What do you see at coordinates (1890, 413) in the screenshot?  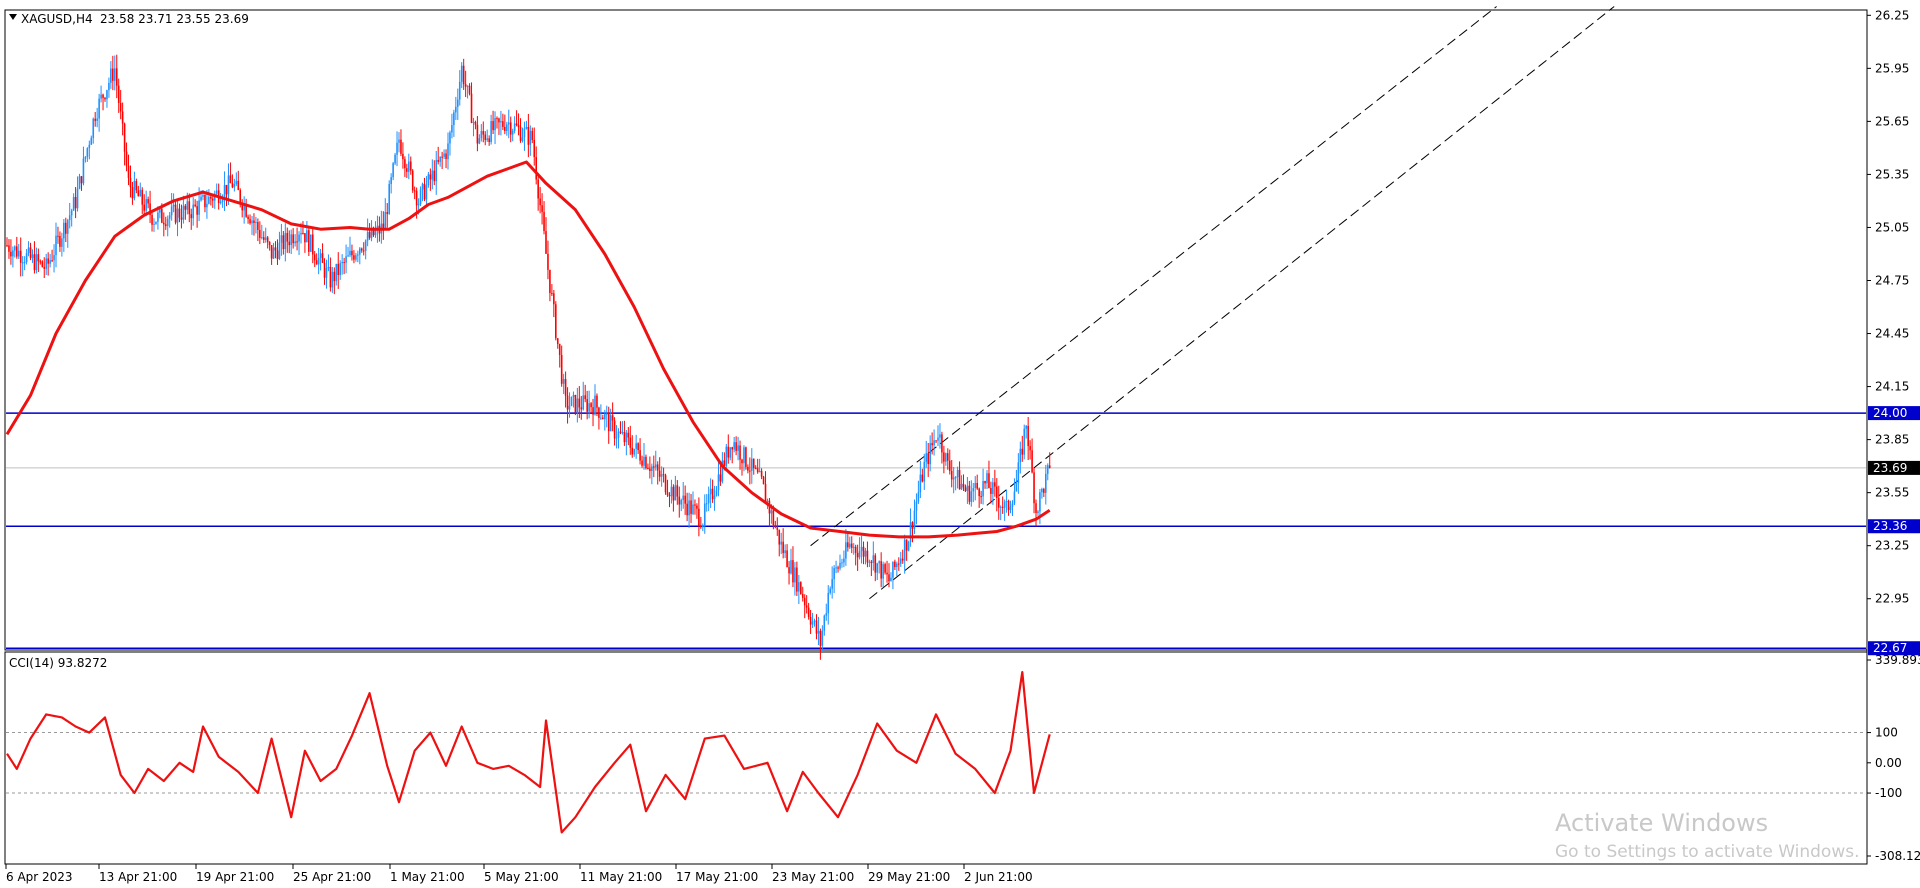 I see `level-price-tag-label: 24.00` at bounding box center [1890, 413].